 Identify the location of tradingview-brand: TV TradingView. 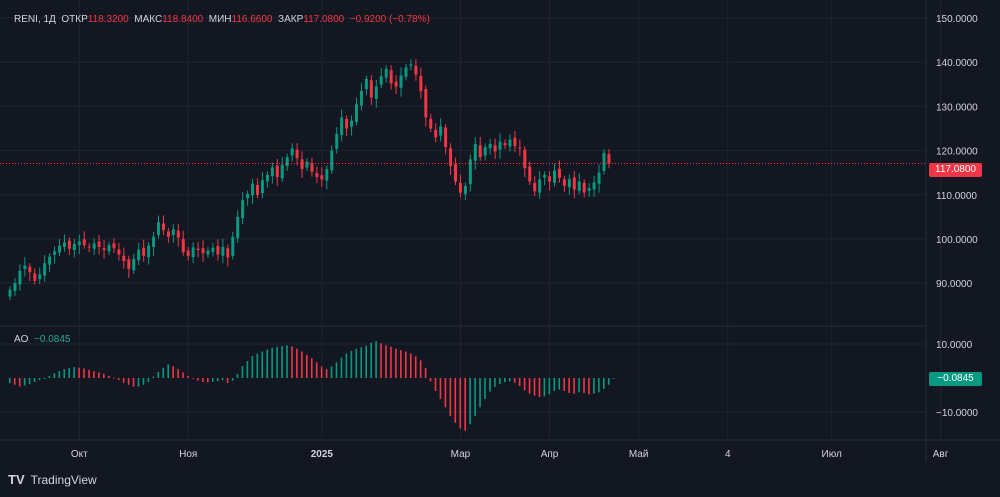
(52, 479).